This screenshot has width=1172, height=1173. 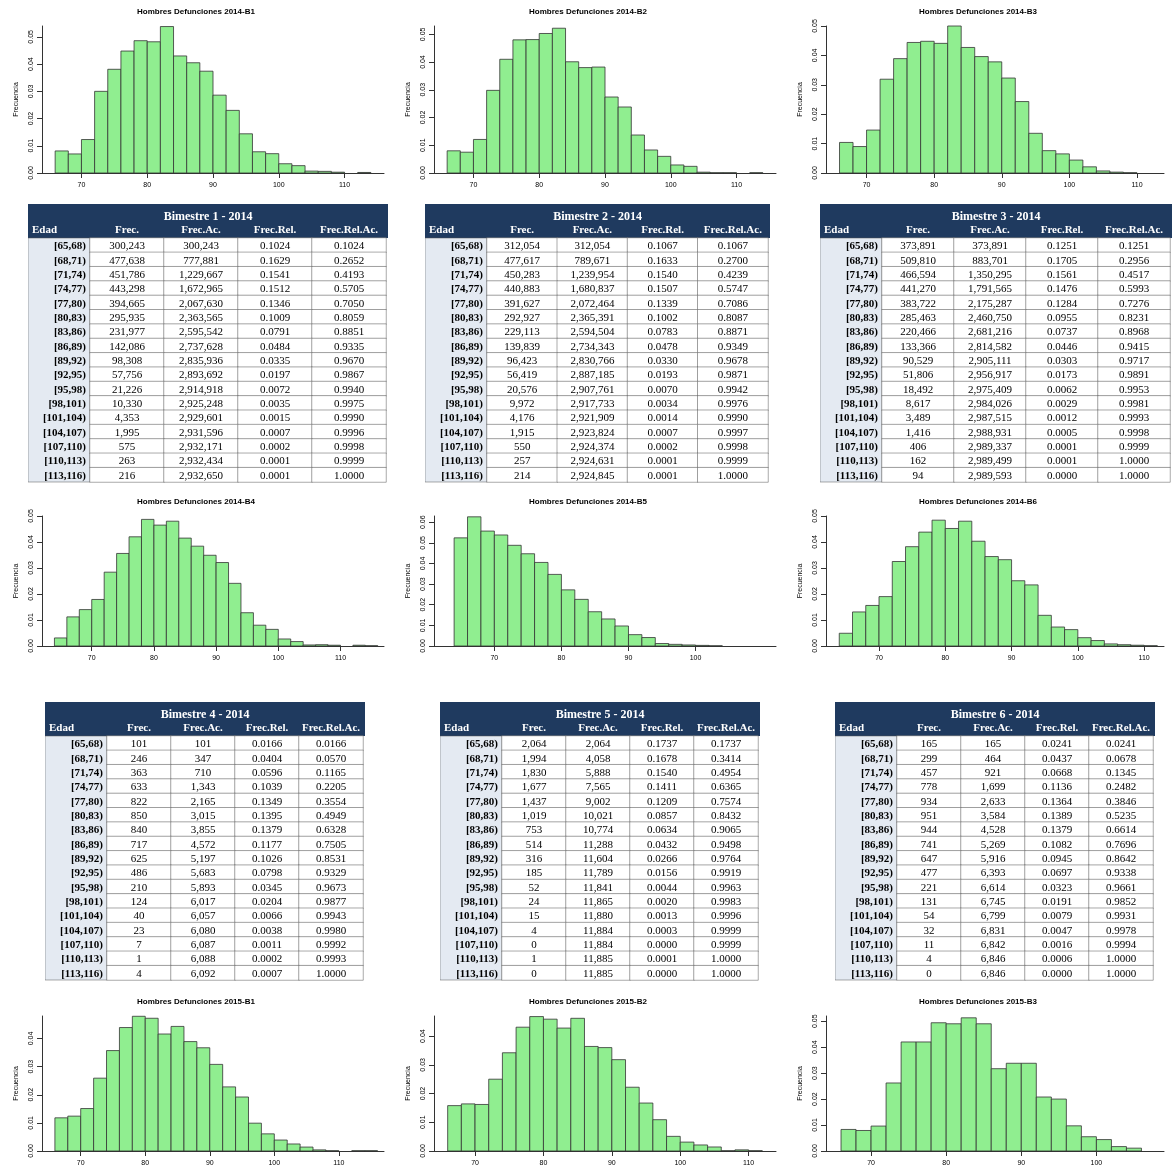 What do you see at coordinates (663, 388) in the screenshot?
I see `data-label: 0.0070` at bounding box center [663, 388].